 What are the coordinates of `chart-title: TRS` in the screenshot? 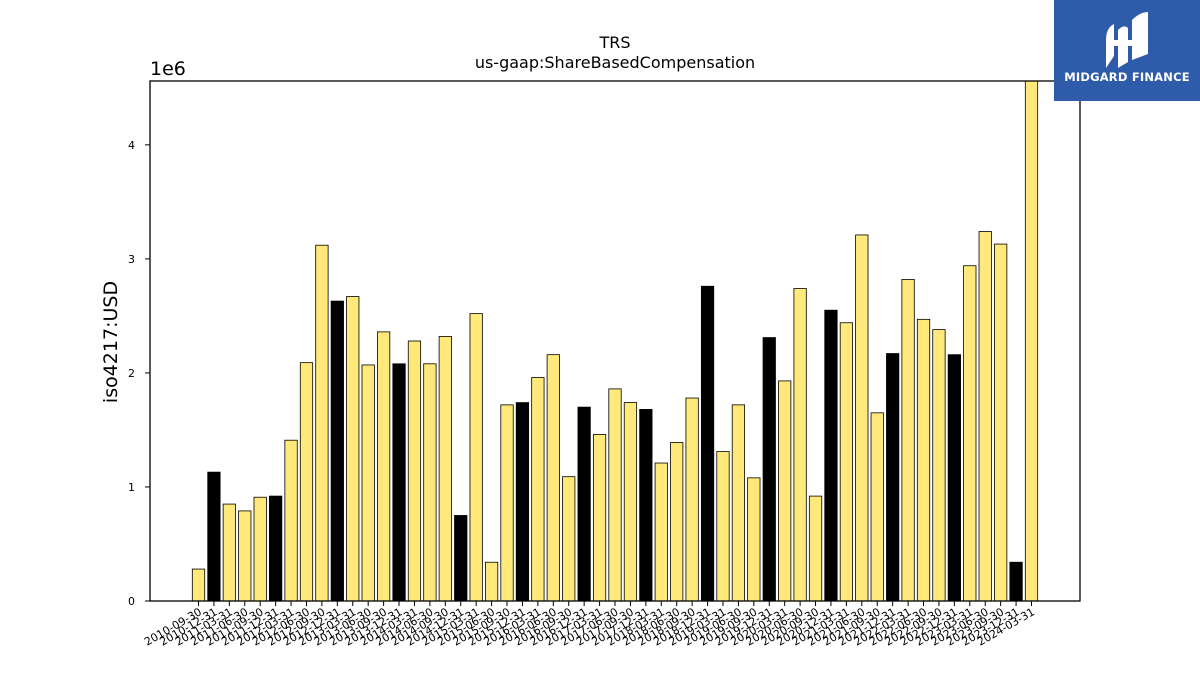 It's located at (614, 42).